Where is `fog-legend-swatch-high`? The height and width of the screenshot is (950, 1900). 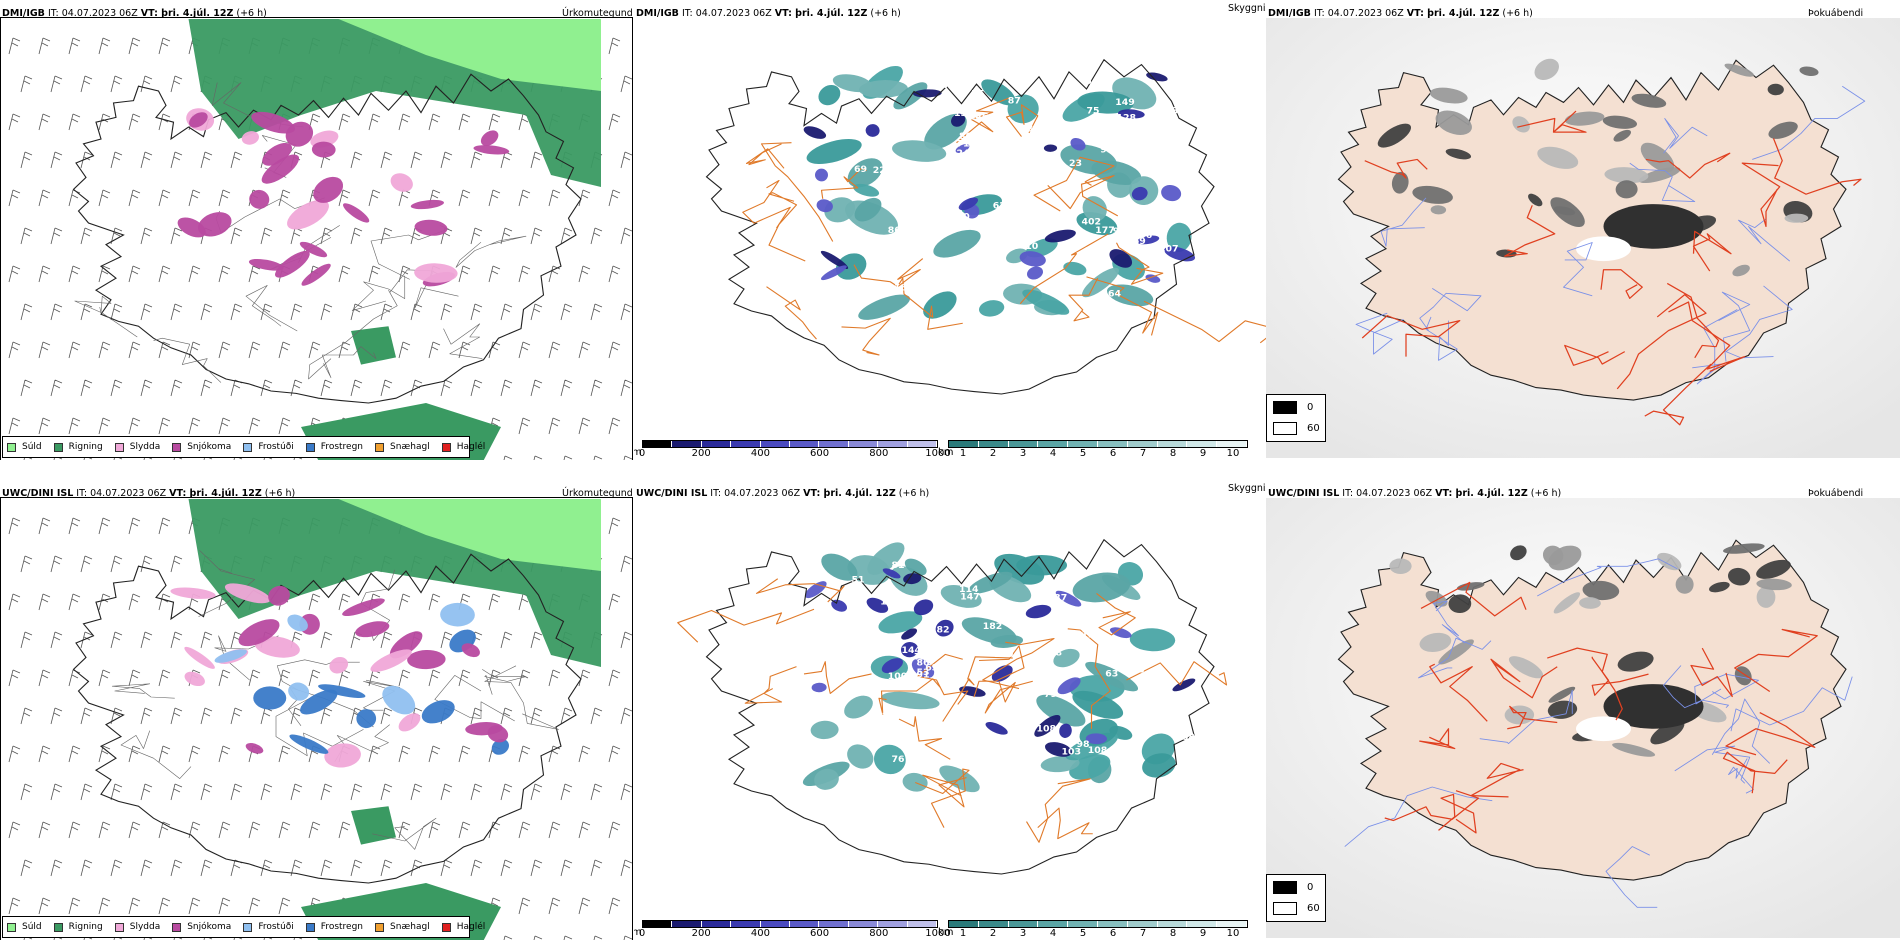
fog-legend-swatch-high is located at coordinates (1285, 407).